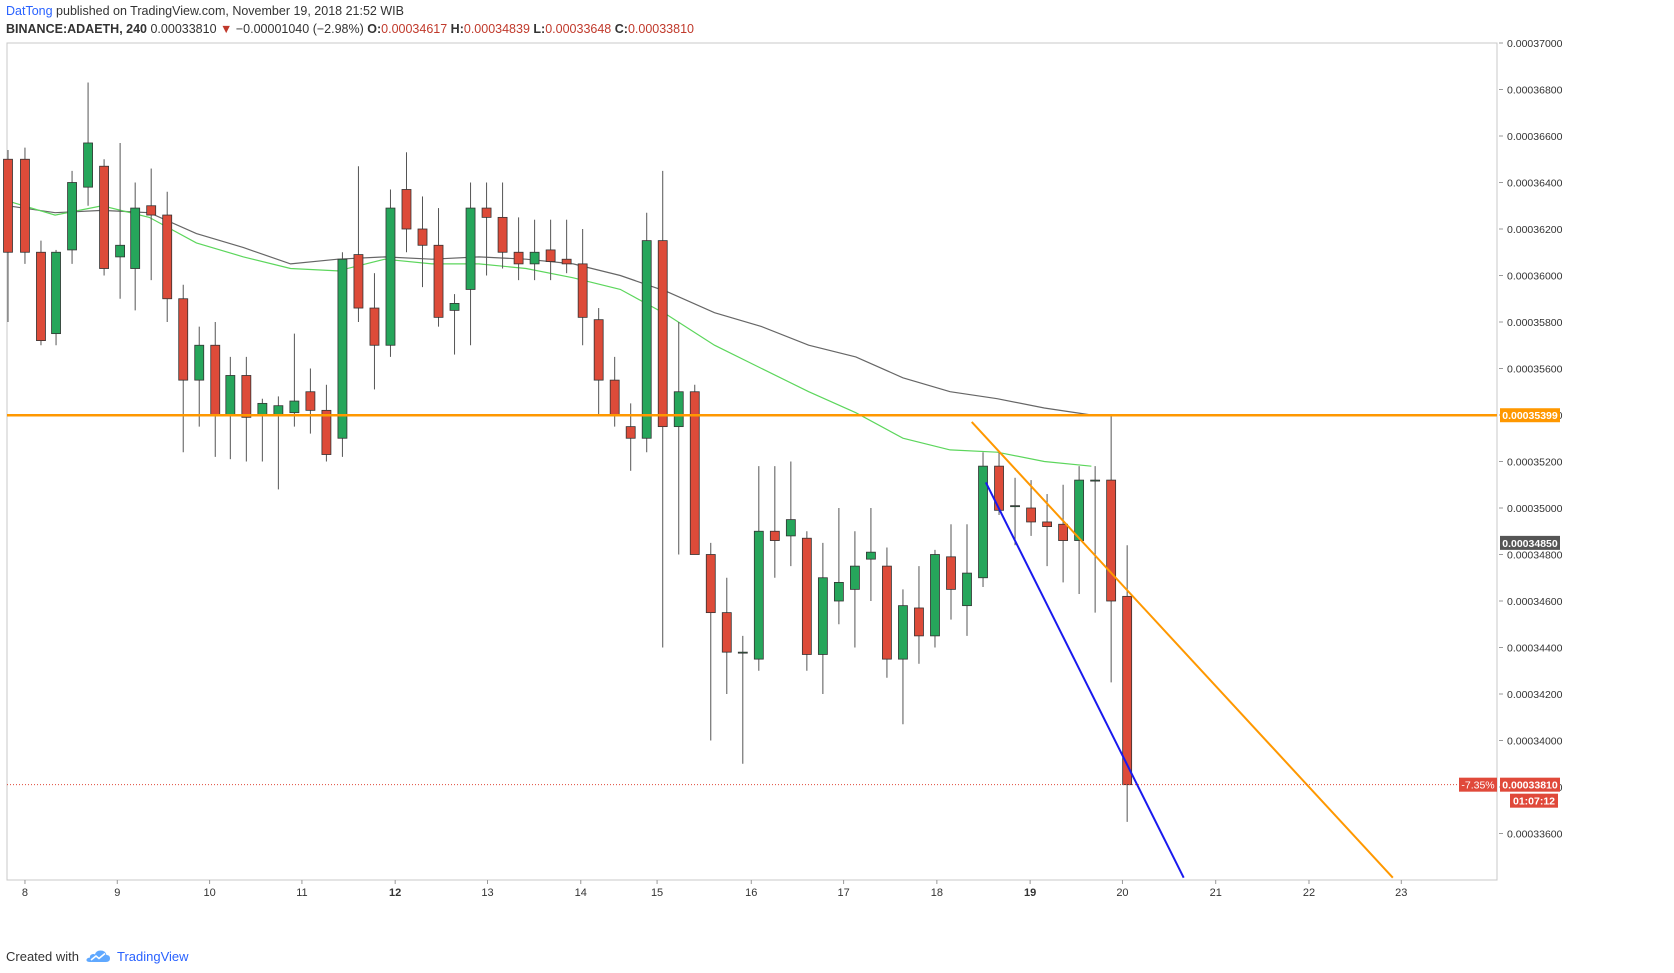  I want to click on price-tick-label: 0.00034200, so click(1535, 695).